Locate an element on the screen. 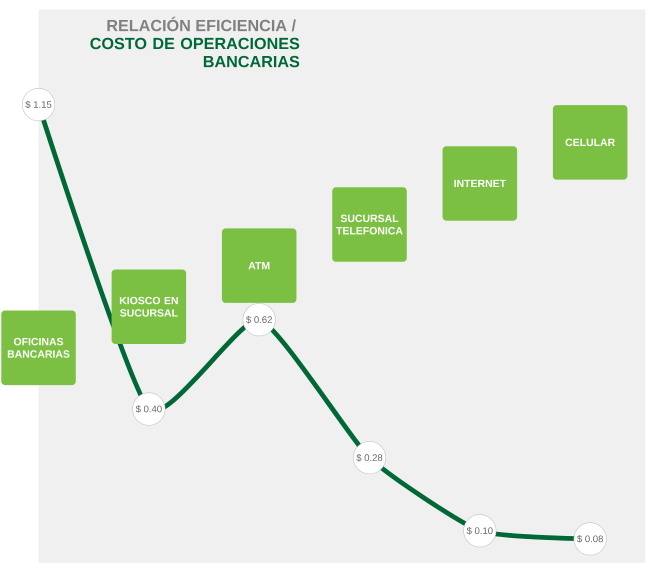 The height and width of the screenshot is (568, 652). x-tick-label: OFICINAS BANCARIAS is located at coordinates (39, 348).